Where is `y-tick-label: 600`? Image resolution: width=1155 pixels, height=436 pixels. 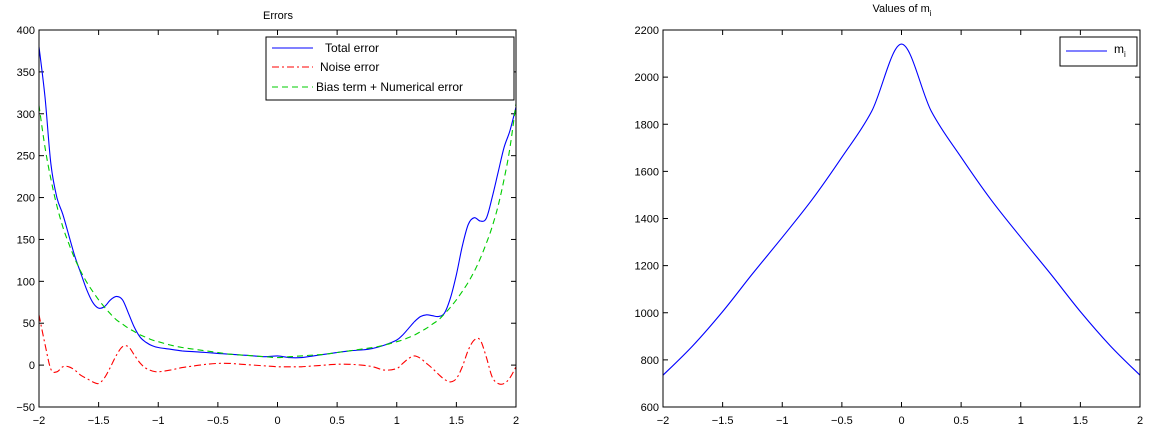 y-tick-label: 600 is located at coordinates (650, 408).